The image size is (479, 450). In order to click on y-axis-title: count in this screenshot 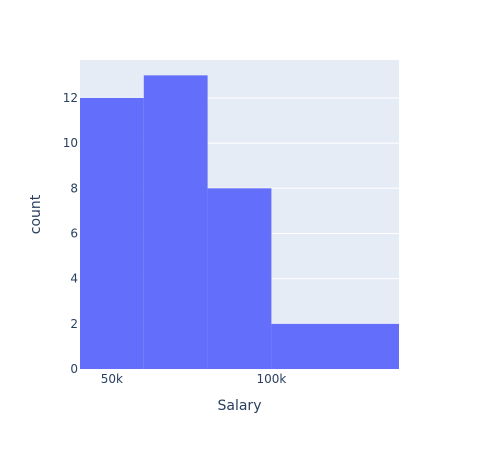, I will do `click(36, 214)`.